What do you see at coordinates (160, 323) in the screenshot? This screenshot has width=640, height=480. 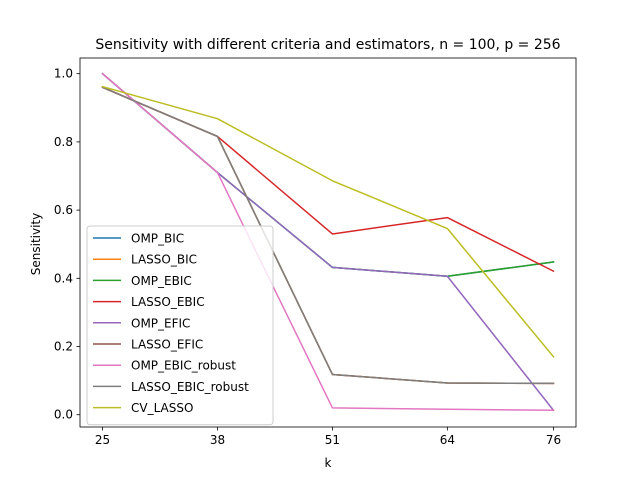 I see `legend-label-OMP_EFIC: OMP_EFIC` at bounding box center [160, 323].